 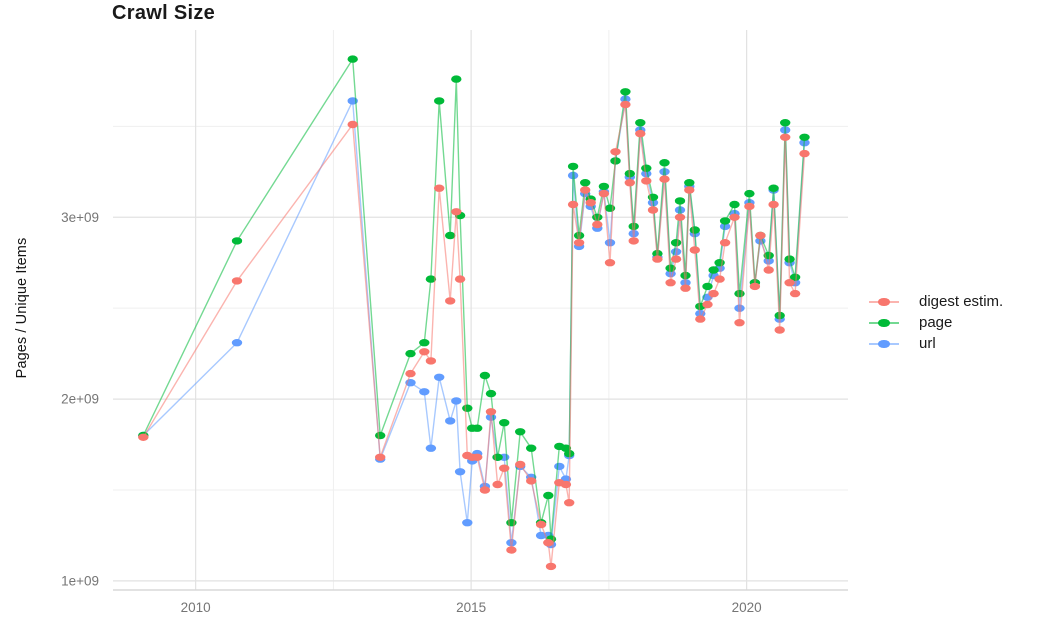 I want to click on legend-item-page: page, so click(x=936, y=322).